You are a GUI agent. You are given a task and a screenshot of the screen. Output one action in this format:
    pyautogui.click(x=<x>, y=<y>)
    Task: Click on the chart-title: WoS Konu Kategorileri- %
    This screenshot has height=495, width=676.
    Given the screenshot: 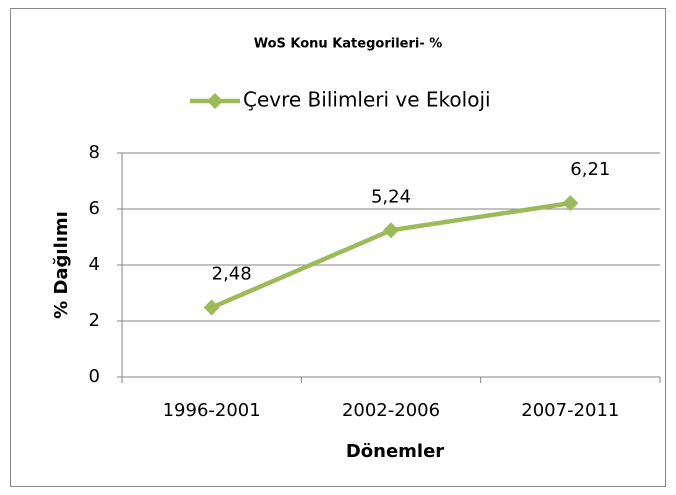 What is the action you would take?
    pyautogui.click(x=348, y=44)
    